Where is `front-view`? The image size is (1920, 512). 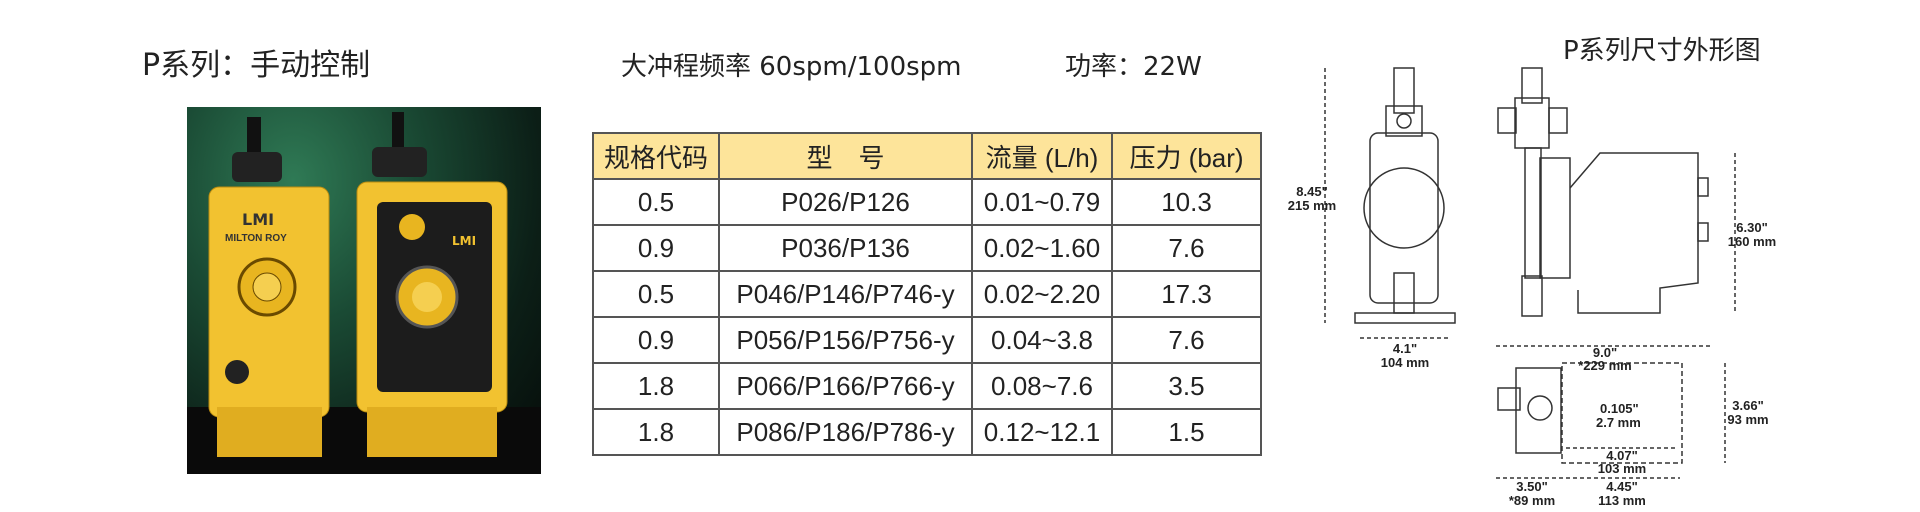
front-view is located at coordinates (1390, 203).